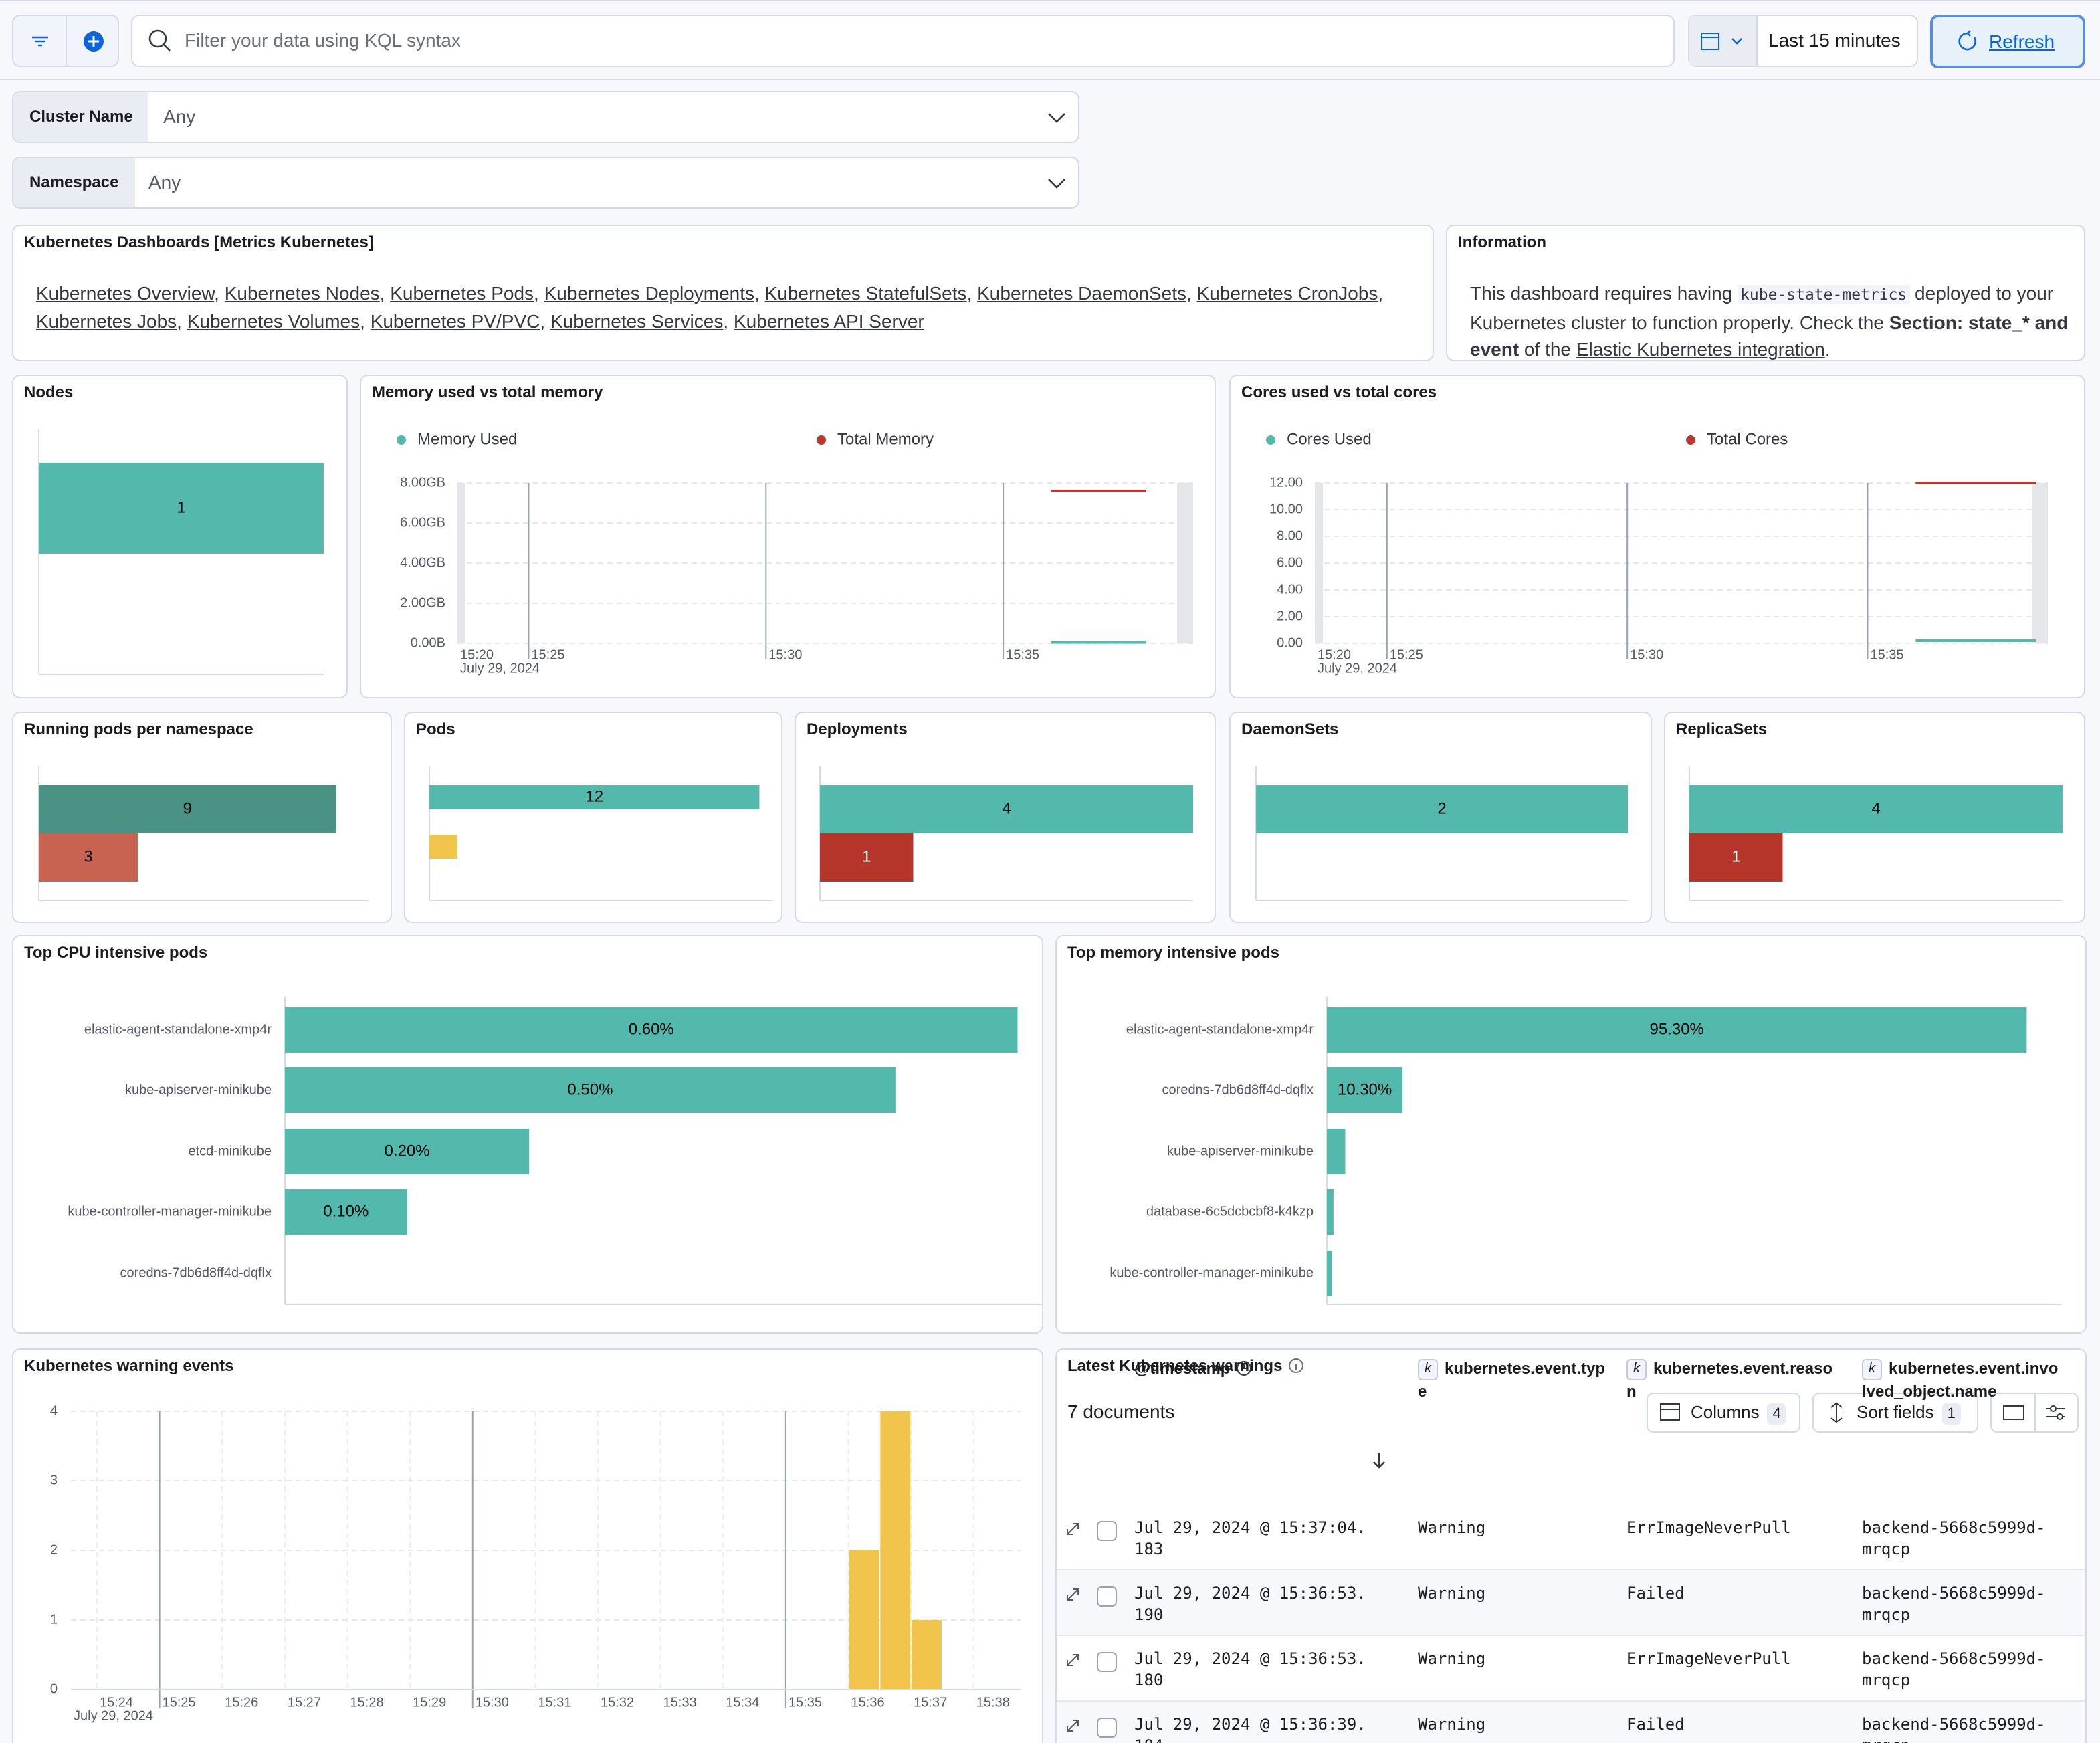 This screenshot has height=1743, width=2100. What do you see at coordinates (74, 182) in the screenshot?
I see `control-label: Namespace` at bounding box center [74, 182].